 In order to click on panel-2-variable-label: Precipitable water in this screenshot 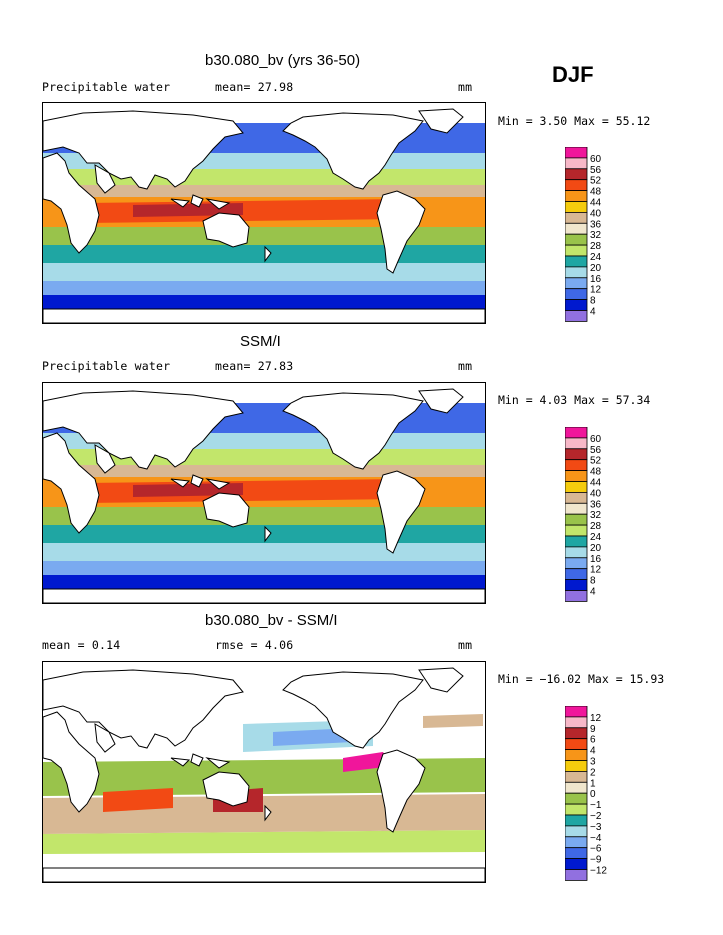, I will do `click(106, 366)`.